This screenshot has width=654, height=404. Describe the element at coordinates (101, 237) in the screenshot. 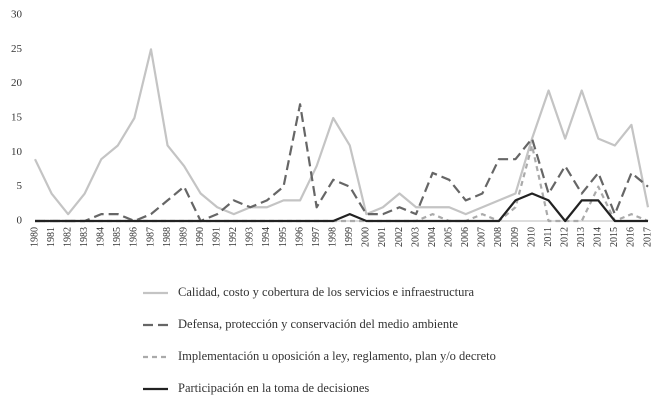

I see `x-tick-label: 1984` at that location.